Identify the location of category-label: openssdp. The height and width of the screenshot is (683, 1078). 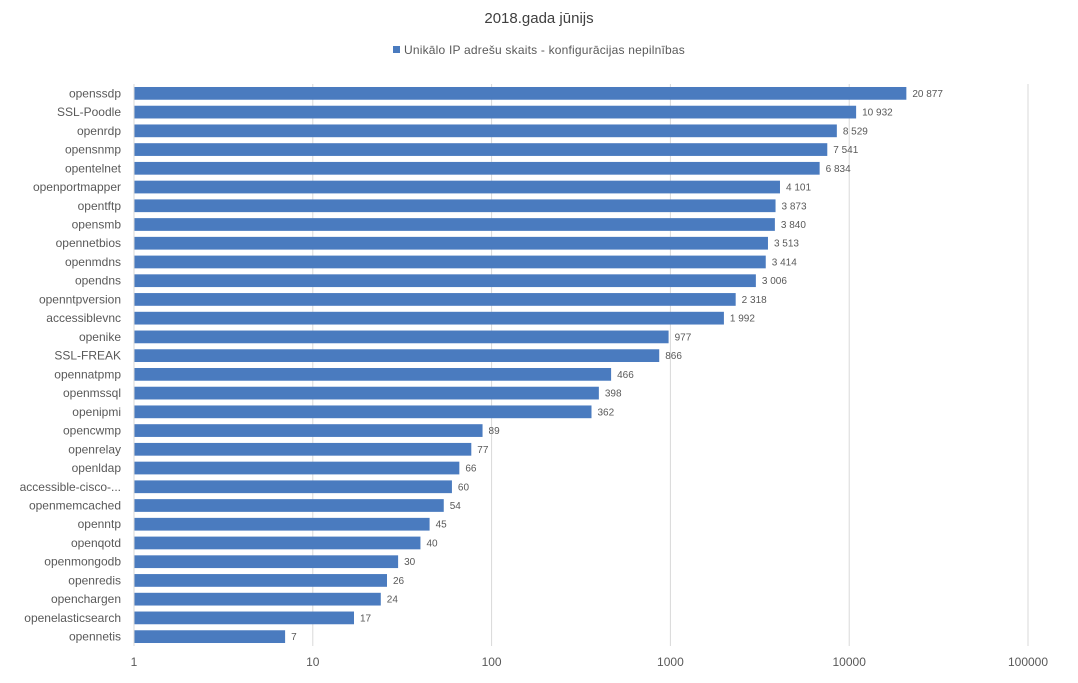
(95, 93).